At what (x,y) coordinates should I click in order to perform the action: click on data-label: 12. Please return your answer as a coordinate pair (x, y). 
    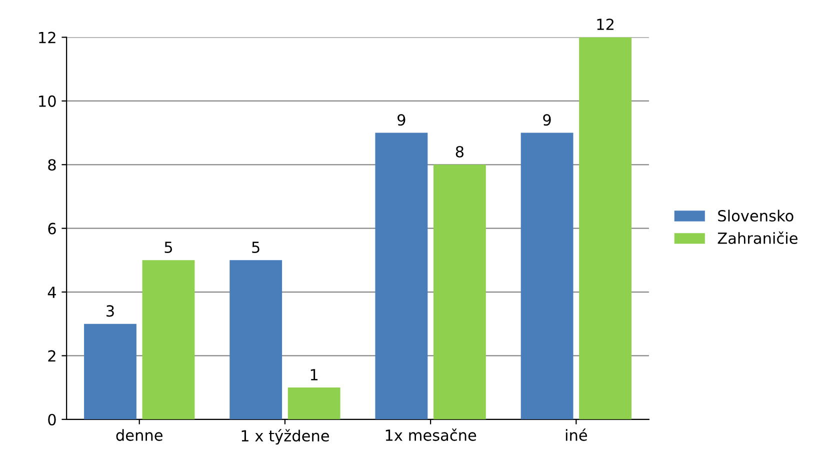
    Looking at the image, I should click on (605, 24).